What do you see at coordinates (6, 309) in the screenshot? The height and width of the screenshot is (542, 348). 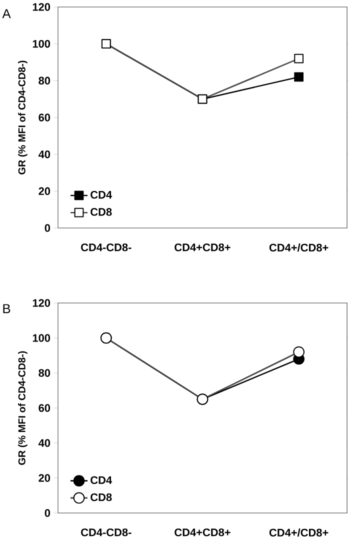 I see `text: B` at bounding box center [6, 309].